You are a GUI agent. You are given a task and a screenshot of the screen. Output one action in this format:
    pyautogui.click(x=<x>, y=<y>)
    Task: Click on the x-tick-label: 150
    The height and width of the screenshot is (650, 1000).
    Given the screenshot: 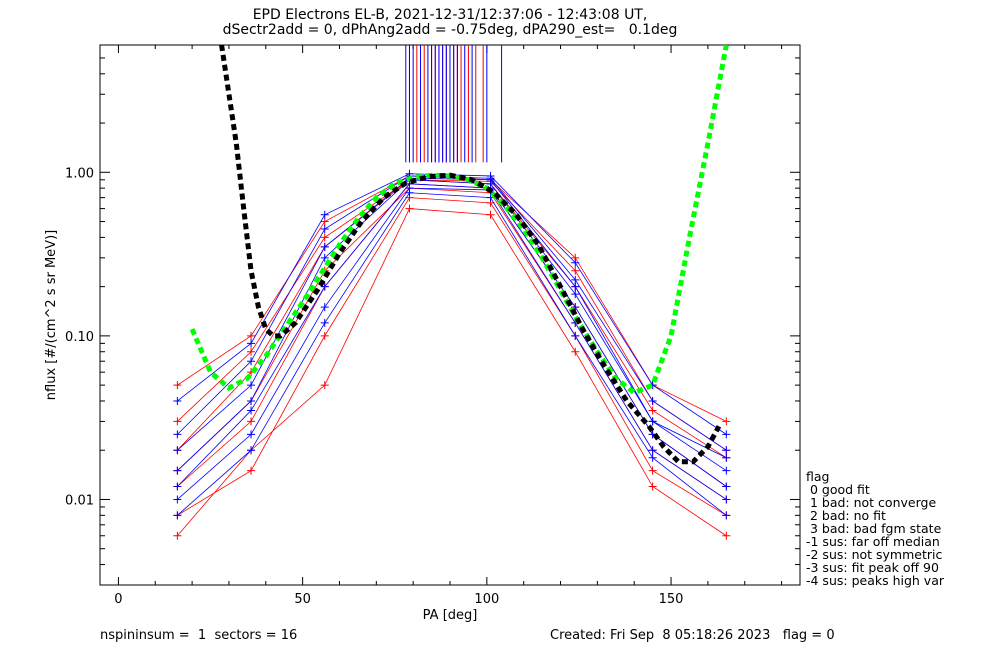 What is the action you would take?
    pyautogui.click(x=671, y=599)
    